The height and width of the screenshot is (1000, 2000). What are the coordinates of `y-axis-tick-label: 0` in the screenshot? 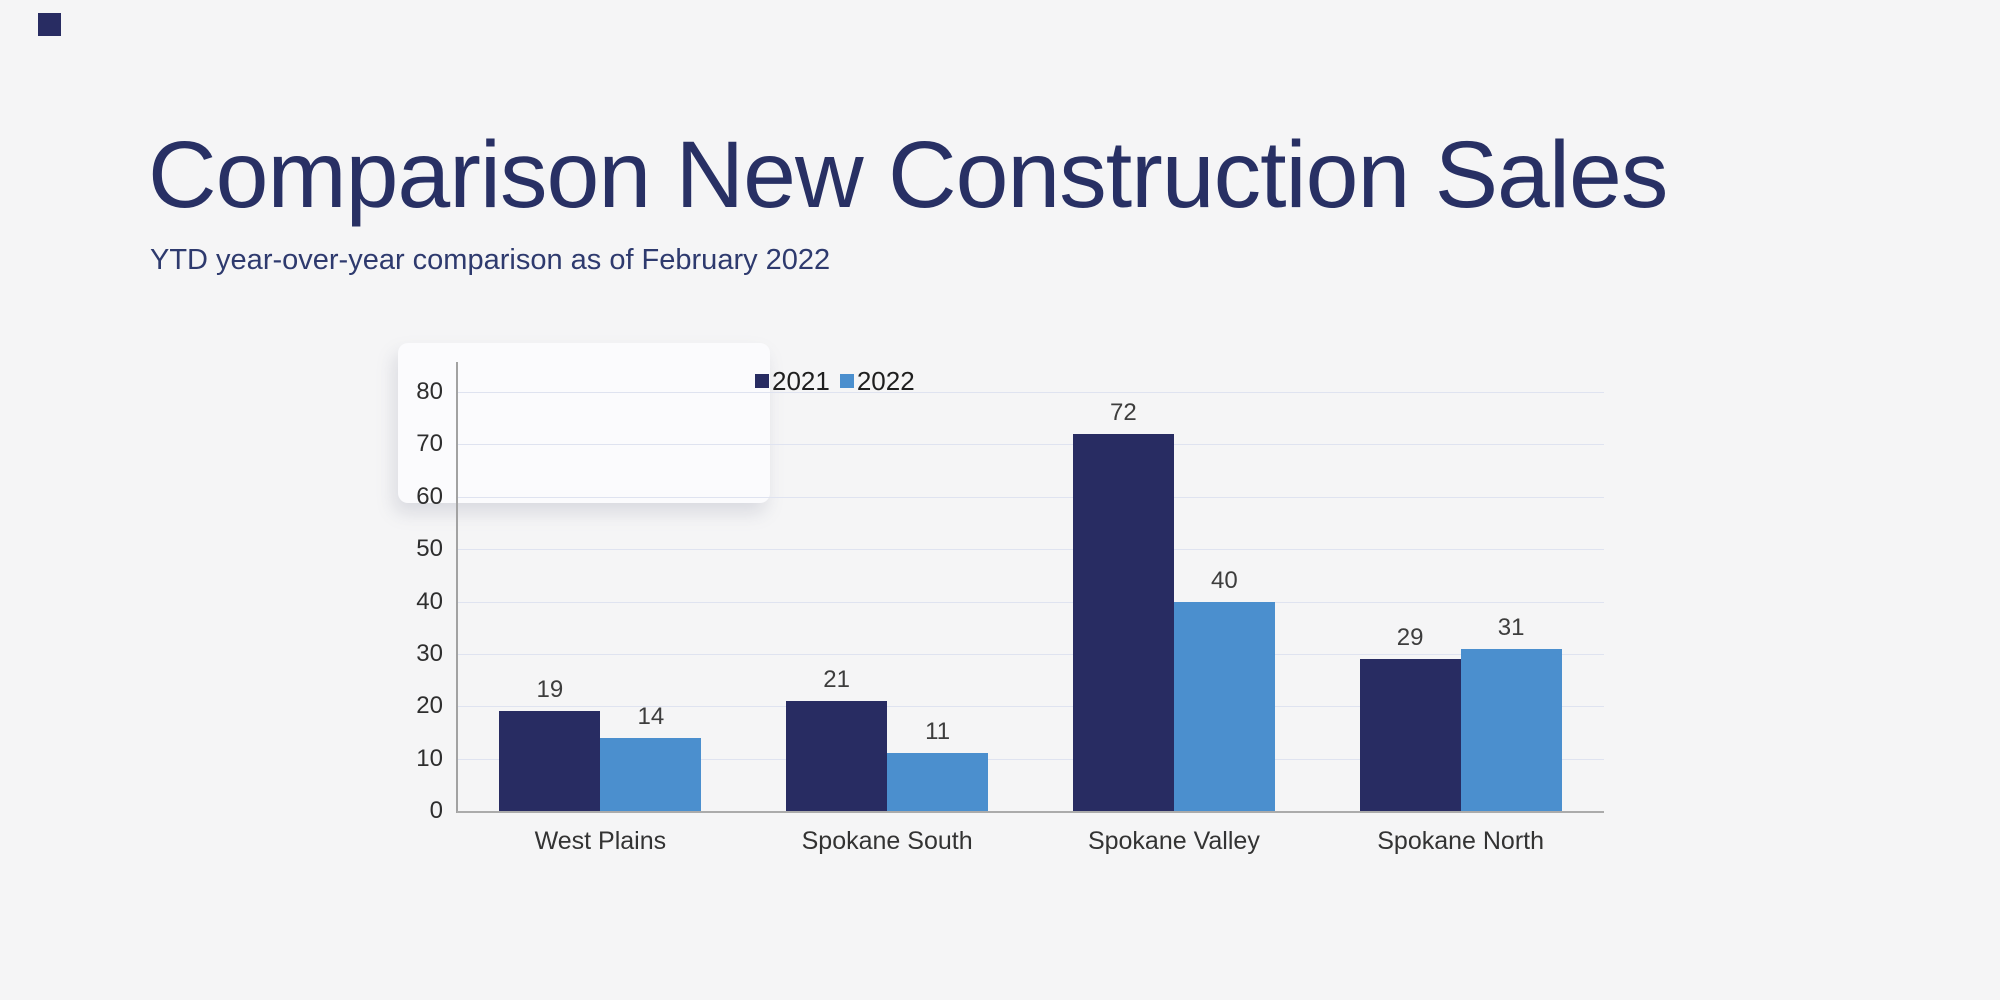 It's located at (436, 810).